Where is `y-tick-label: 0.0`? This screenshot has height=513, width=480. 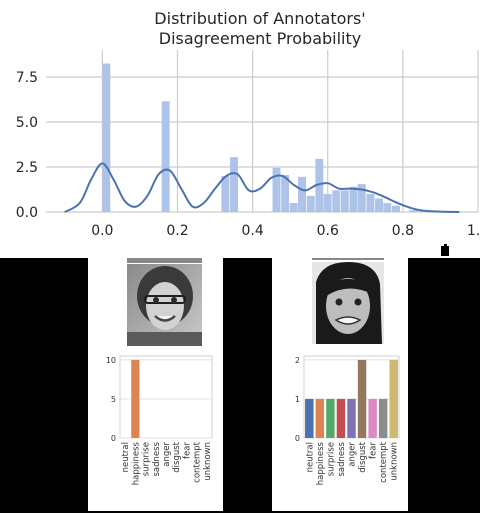 y-tick-label: 0.0 is located at coordinates (27, 213).